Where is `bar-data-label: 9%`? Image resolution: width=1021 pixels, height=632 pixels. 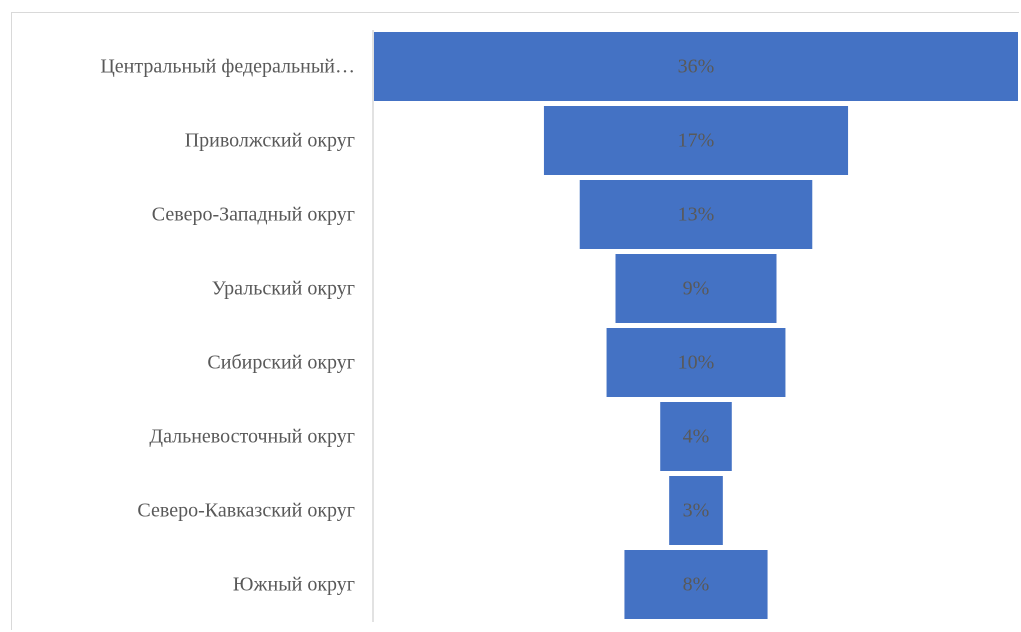 bar-data-label: 9% is located at coordinates (696, 289).